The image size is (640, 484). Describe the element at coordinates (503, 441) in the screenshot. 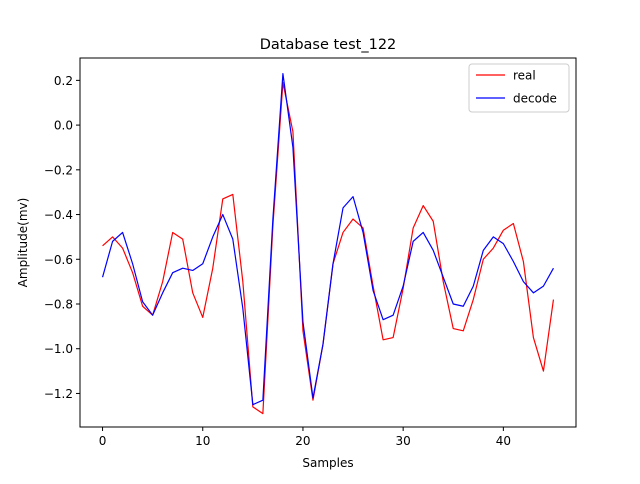

I see `x-tick-label: 40` at that location.